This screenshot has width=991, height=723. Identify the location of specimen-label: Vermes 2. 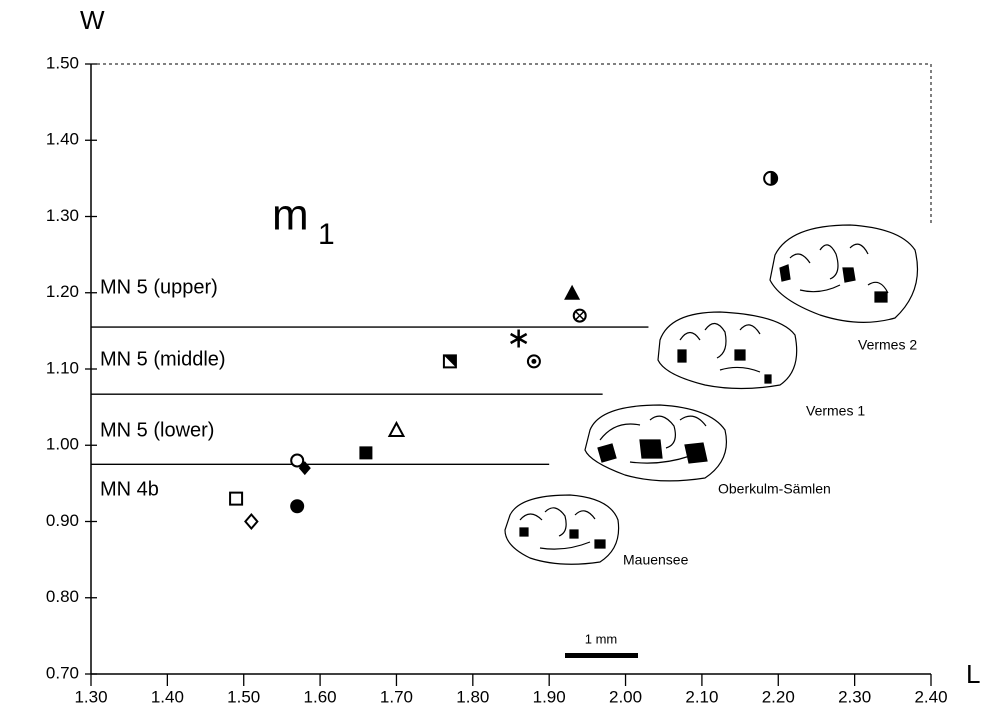
(887, 345).